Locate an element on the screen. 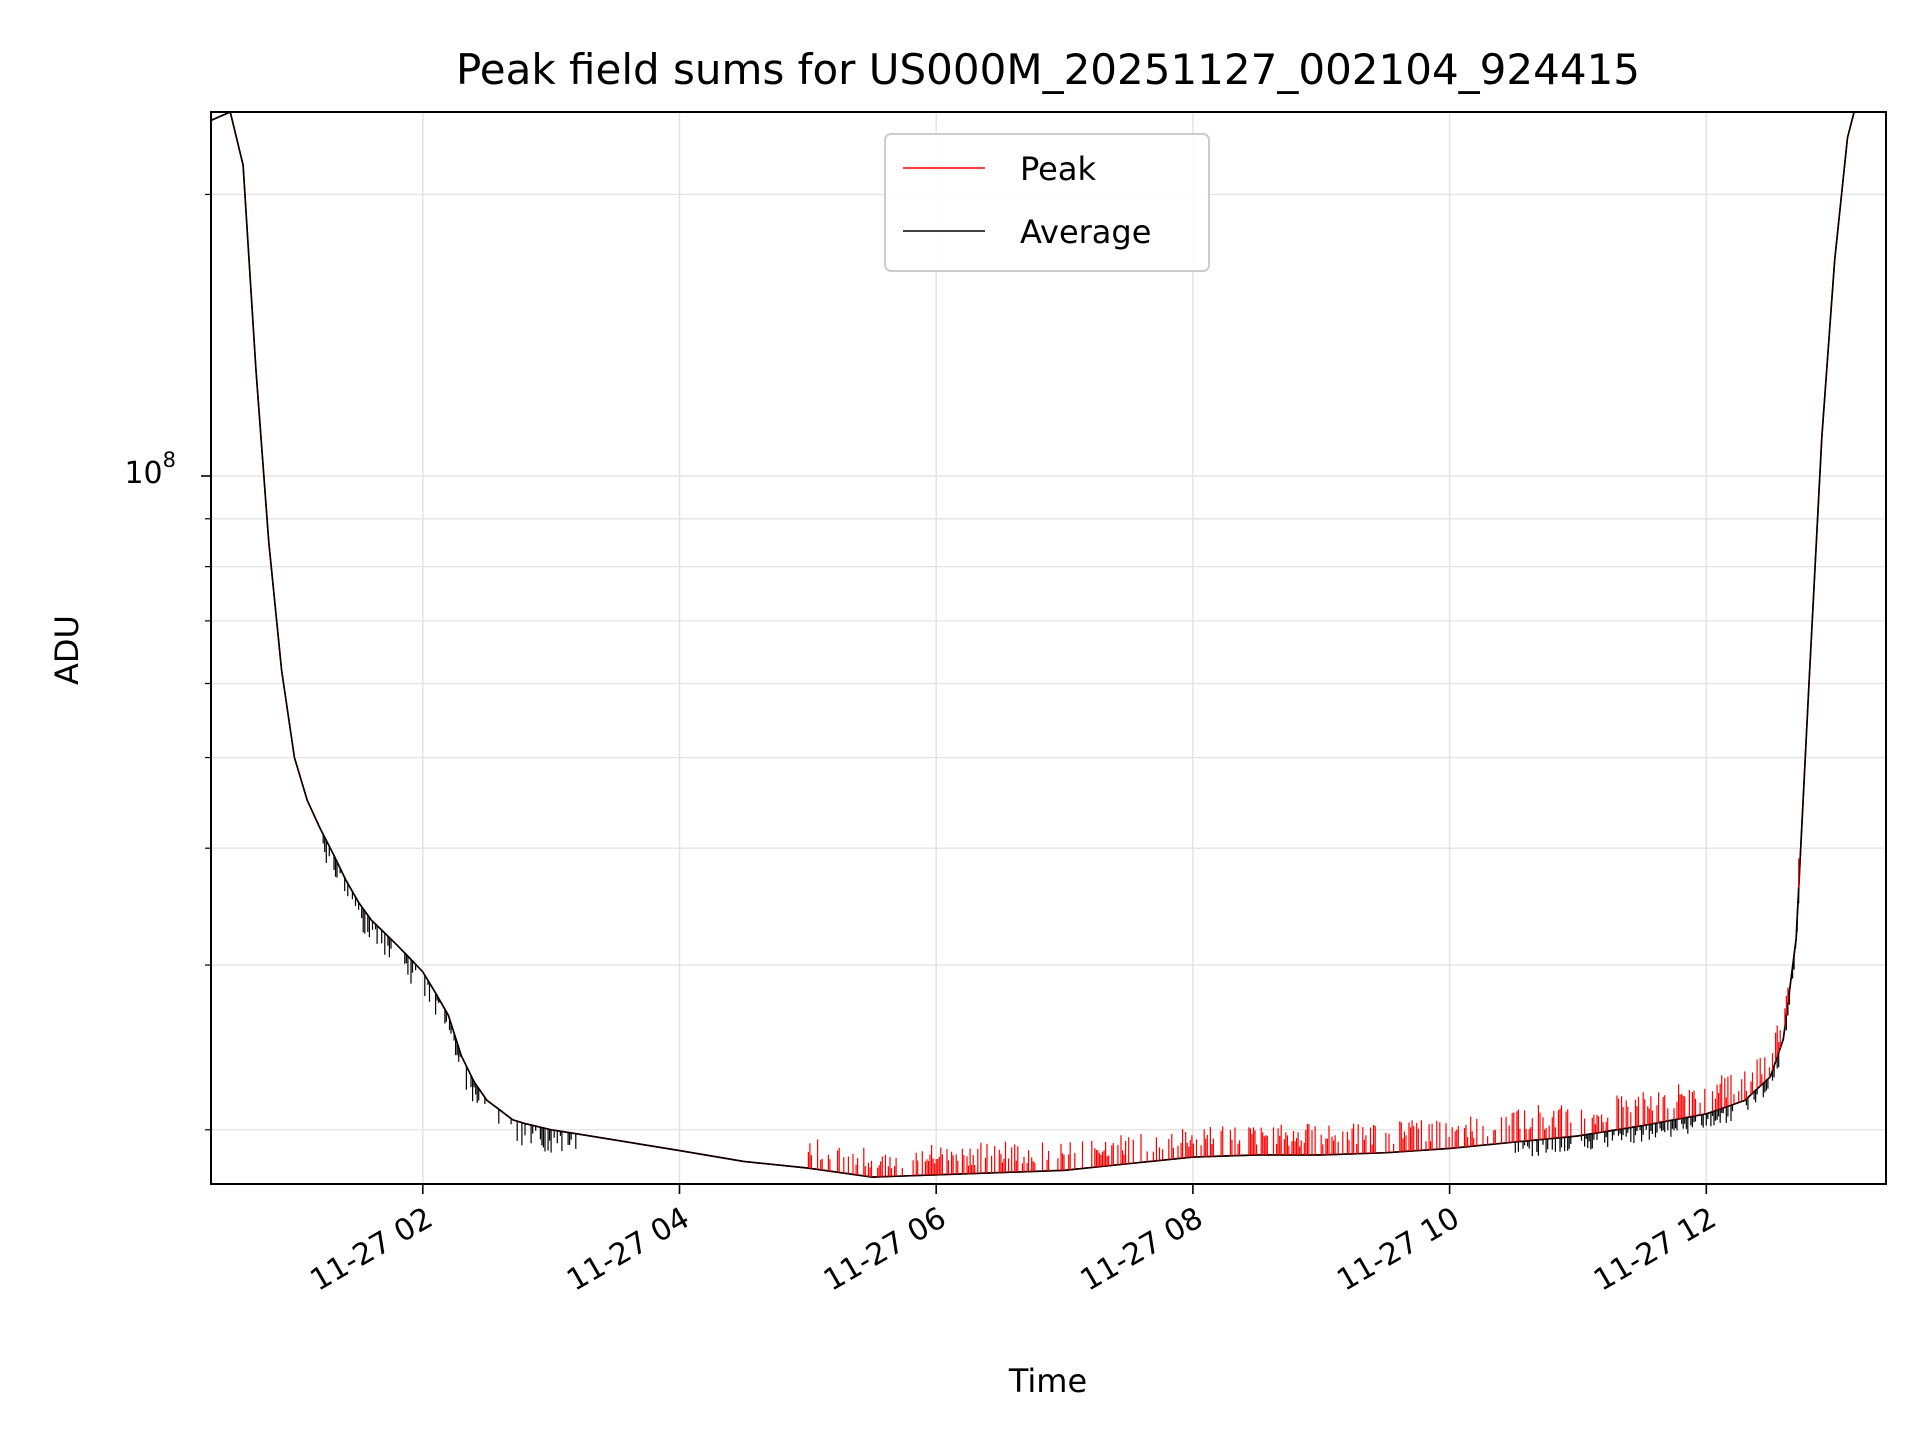 The image size is (1920, 1440). y-tick-label-1e8: 108 is located at coordinates (150, 469).